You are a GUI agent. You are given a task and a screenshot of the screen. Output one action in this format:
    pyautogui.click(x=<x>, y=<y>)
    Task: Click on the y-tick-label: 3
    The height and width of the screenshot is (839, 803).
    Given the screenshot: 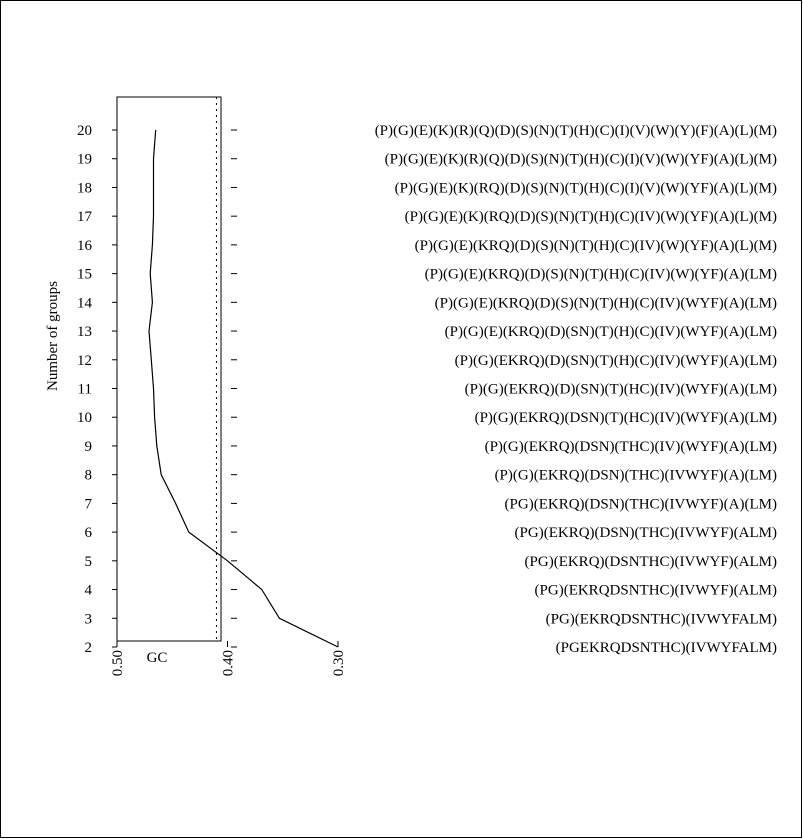 What is the action you would take?
    pyautogui.click(x=89, y=619)
    